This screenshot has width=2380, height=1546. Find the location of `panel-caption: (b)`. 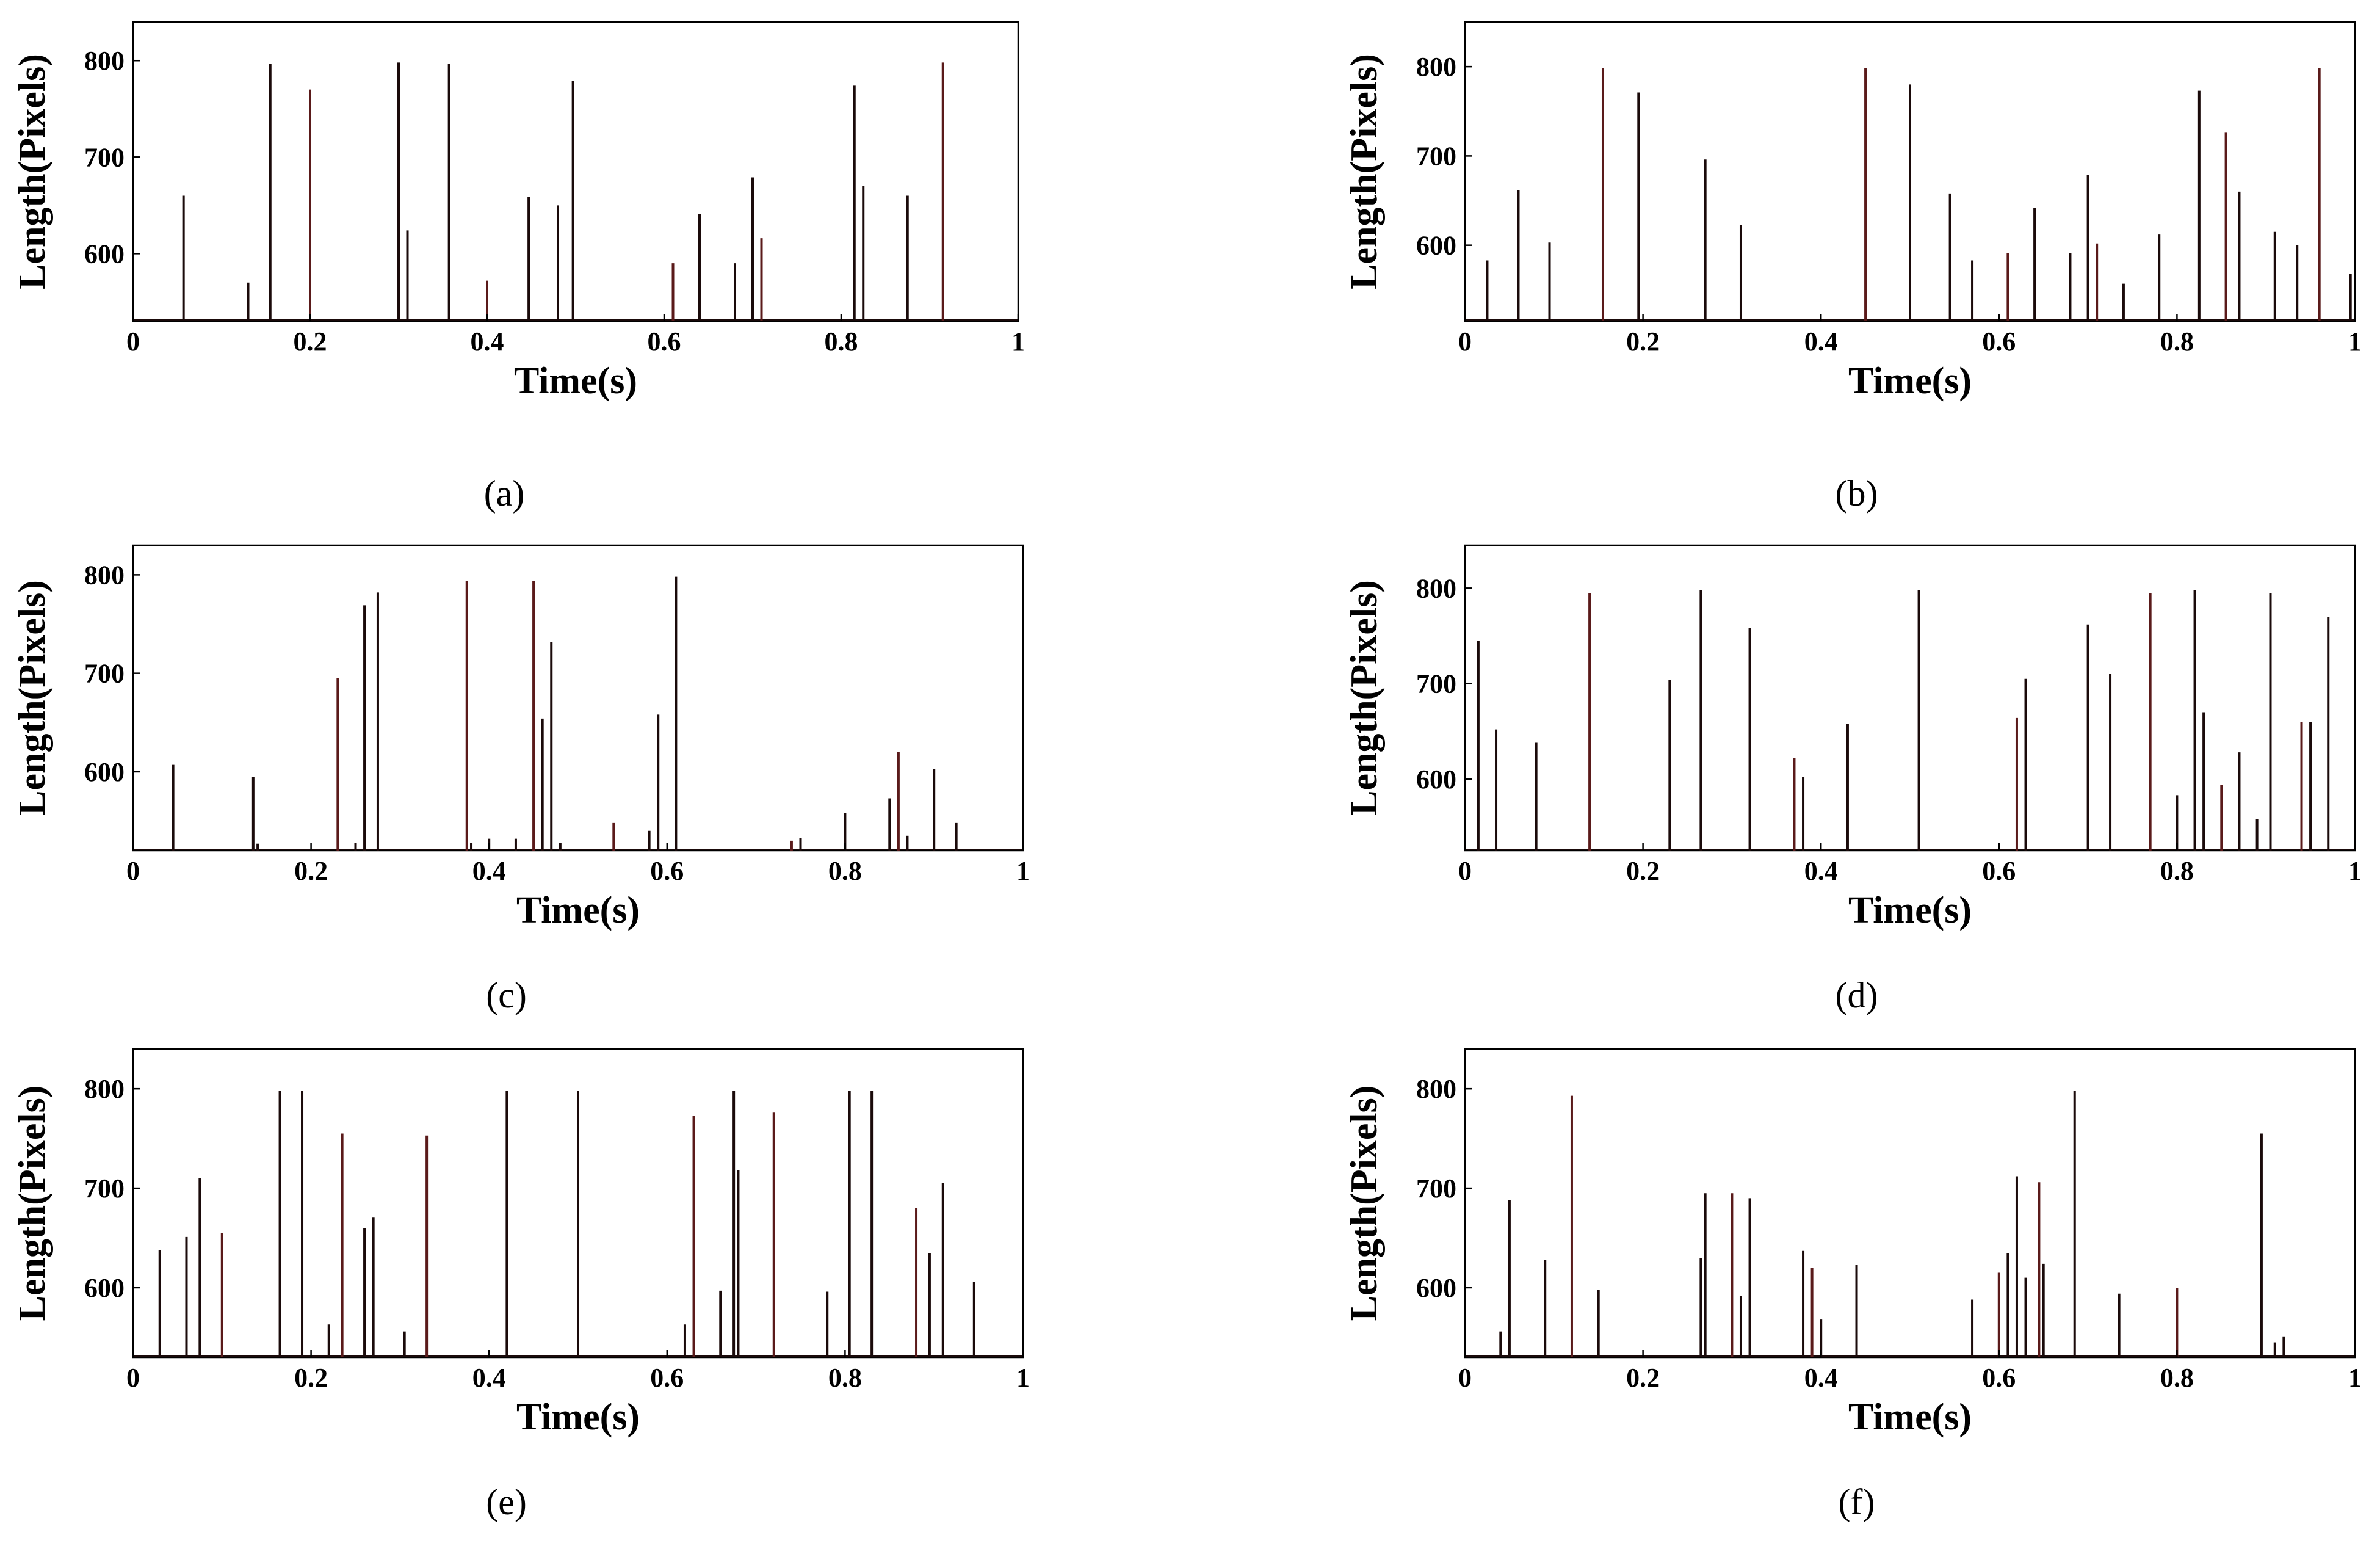

panel-caption: (b) is located at coordinates (1857, 493).